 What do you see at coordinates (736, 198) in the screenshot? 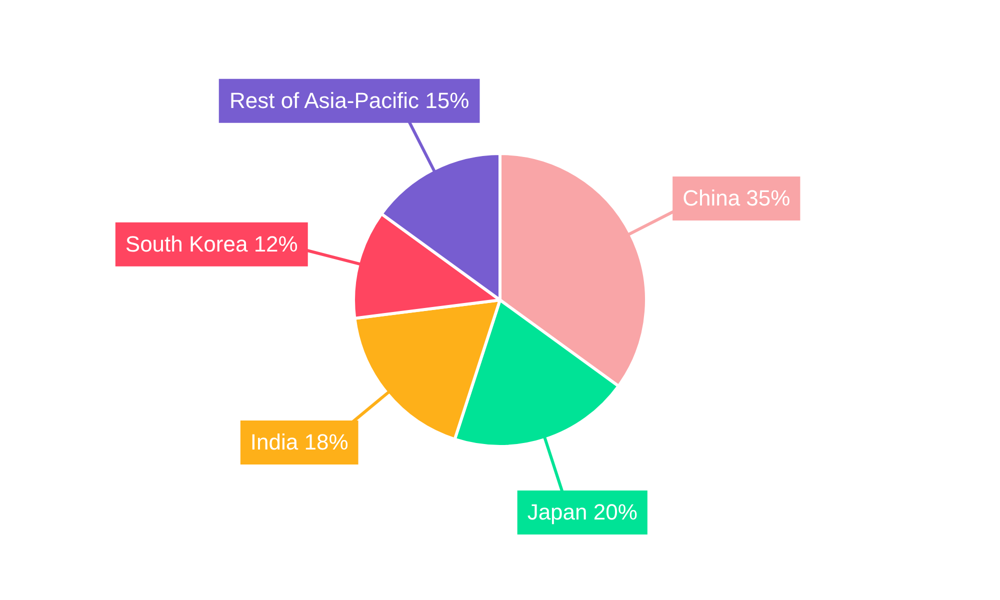
I see `slice-label: China 35%` at bounding box center [736, 198].